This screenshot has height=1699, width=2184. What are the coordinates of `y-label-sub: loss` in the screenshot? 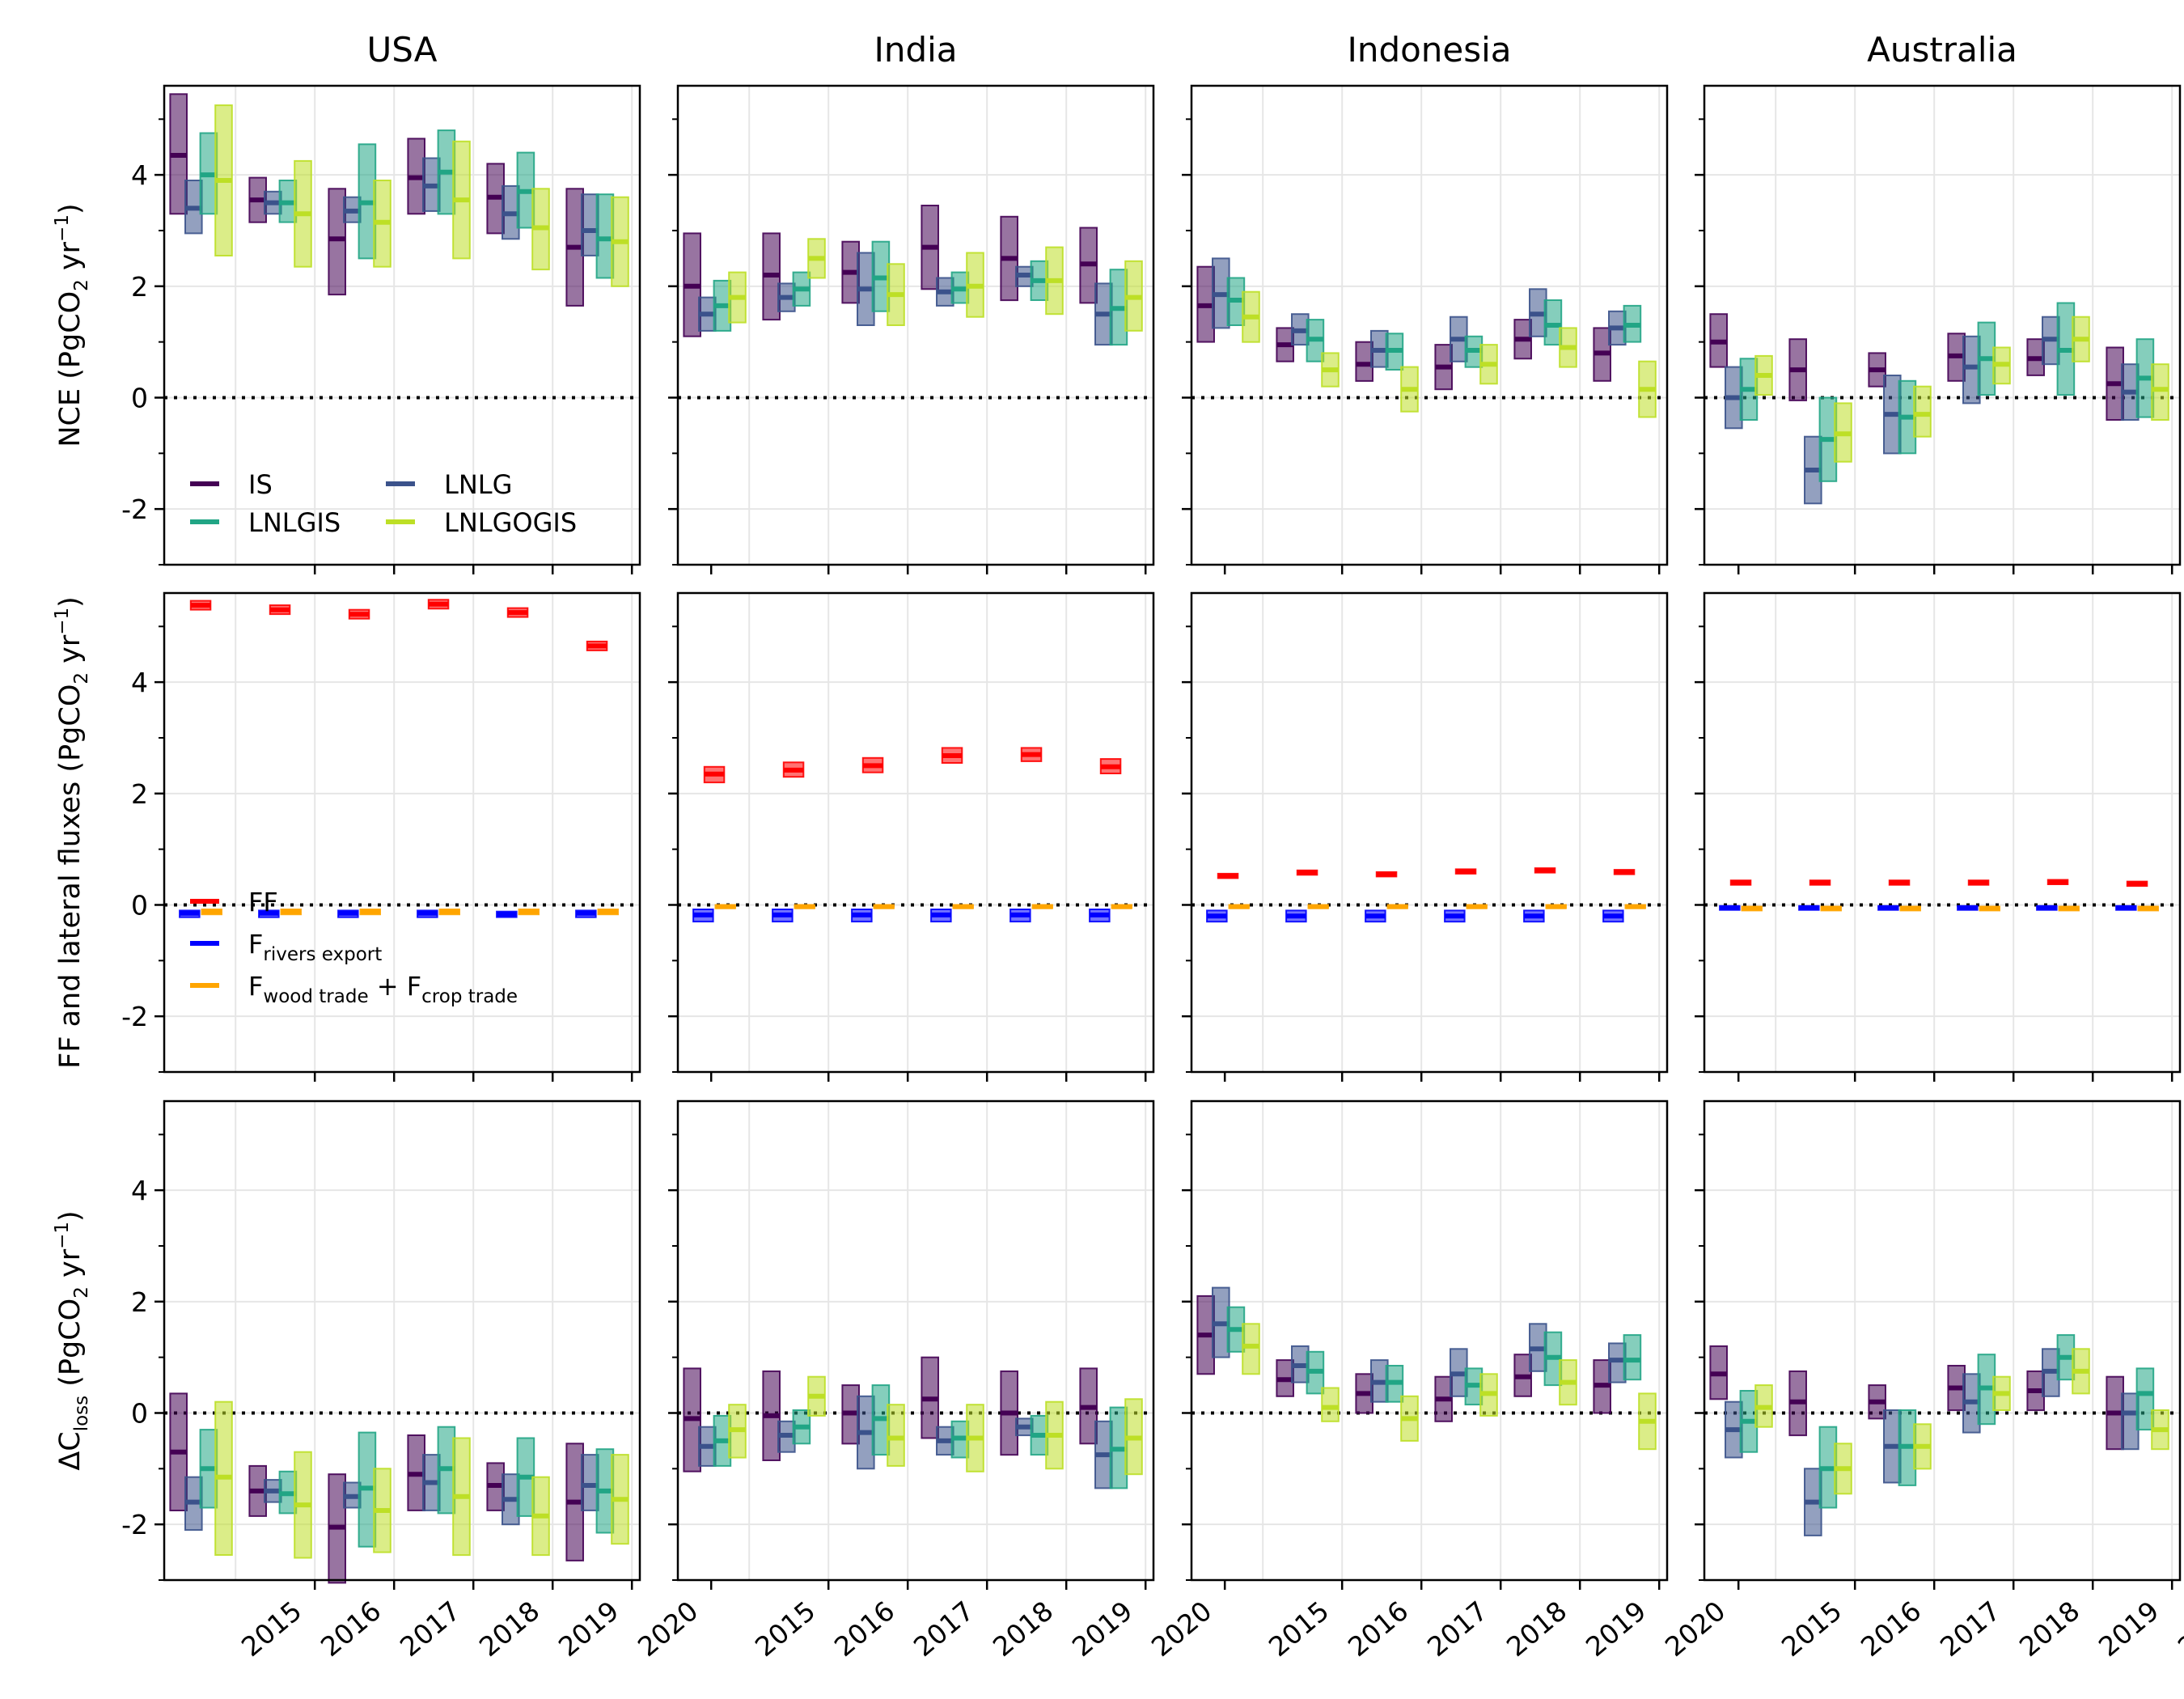 It's located at (81, 1413).